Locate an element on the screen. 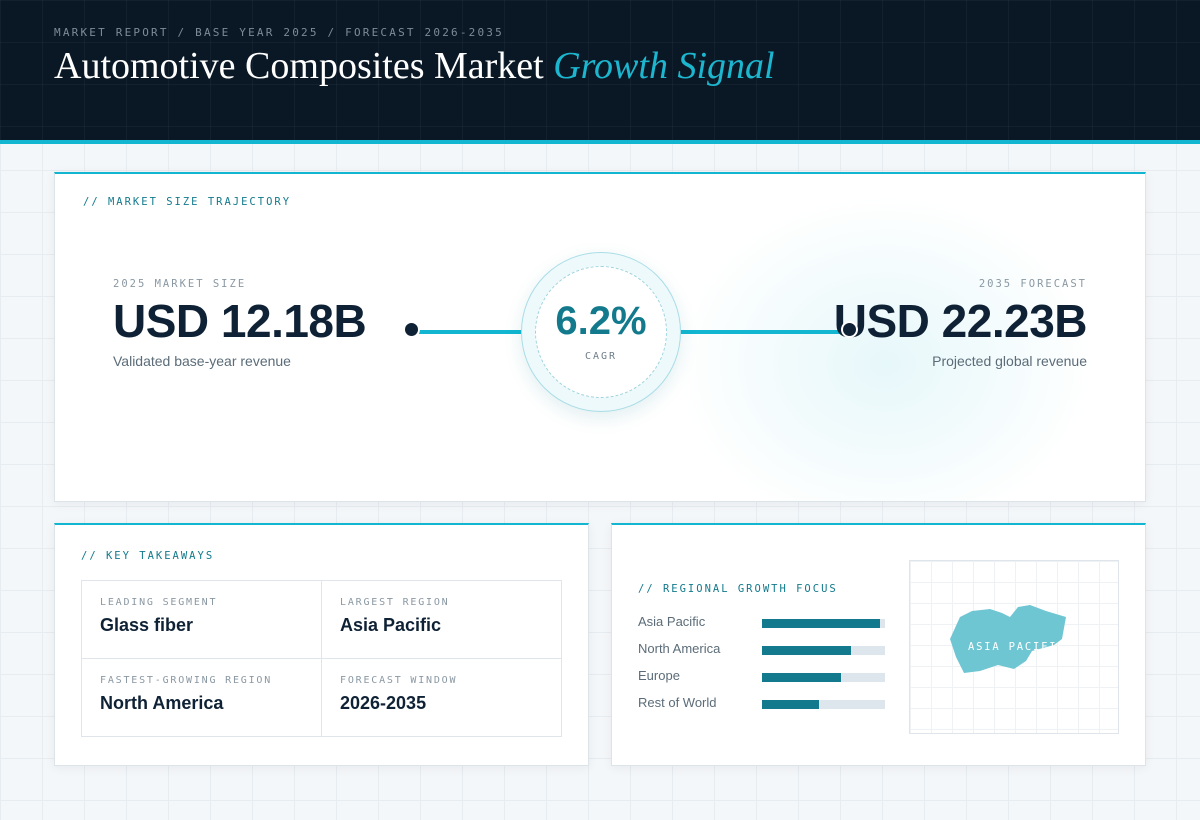  cagr-badge-inner: 6.2% CAGR is located at coordinates (601, 332).